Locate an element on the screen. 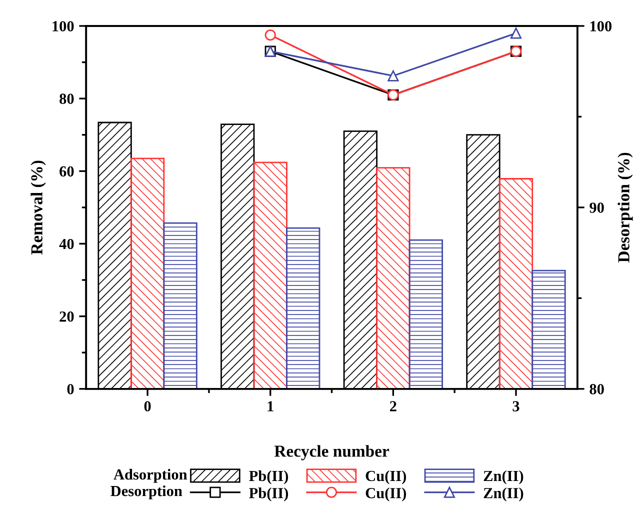  y-tick-label: 60 is located at coordinates (67, 171).